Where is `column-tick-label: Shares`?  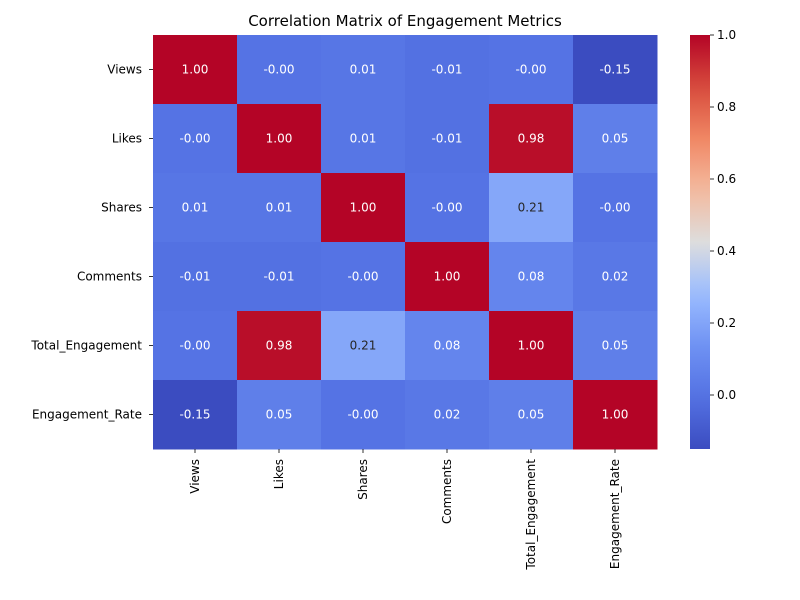 column-tick-label: Shares is located at coordinates (363, 479).